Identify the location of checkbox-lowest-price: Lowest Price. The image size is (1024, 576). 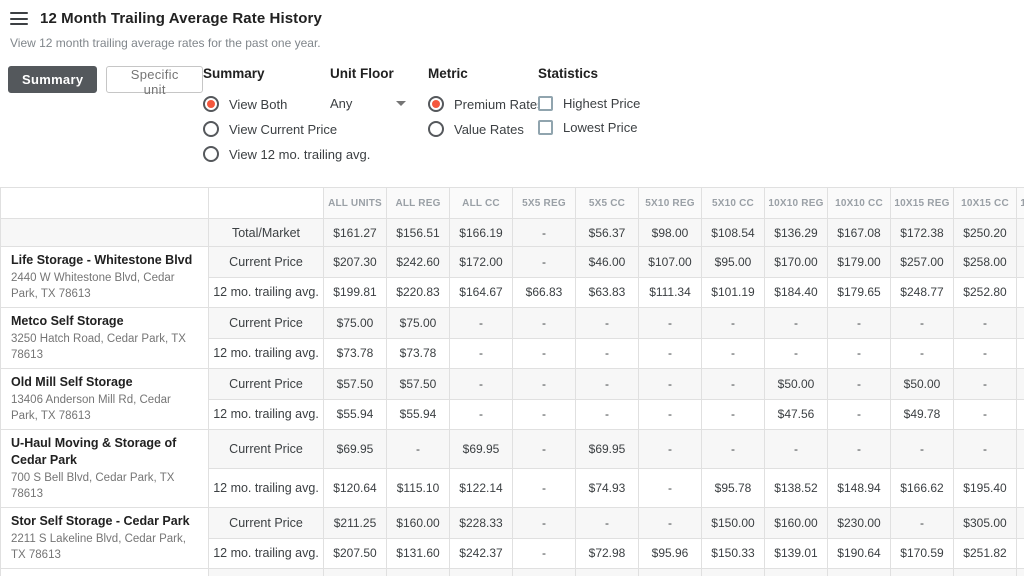
(589, 127).